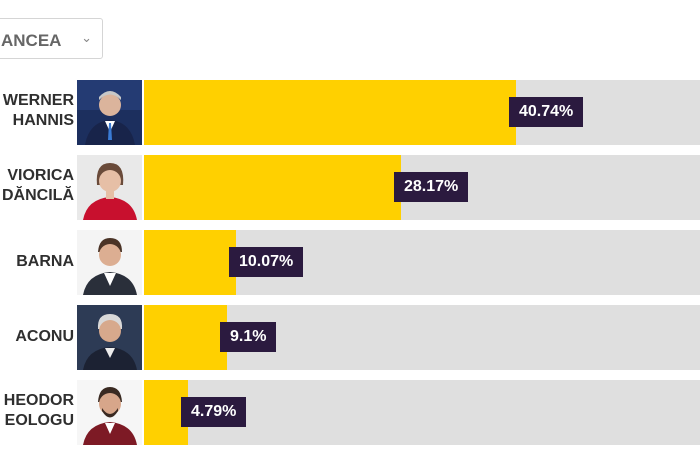  I want to click on candidate-row: WERNER HANNIS 40.74%, so click(350, 112).